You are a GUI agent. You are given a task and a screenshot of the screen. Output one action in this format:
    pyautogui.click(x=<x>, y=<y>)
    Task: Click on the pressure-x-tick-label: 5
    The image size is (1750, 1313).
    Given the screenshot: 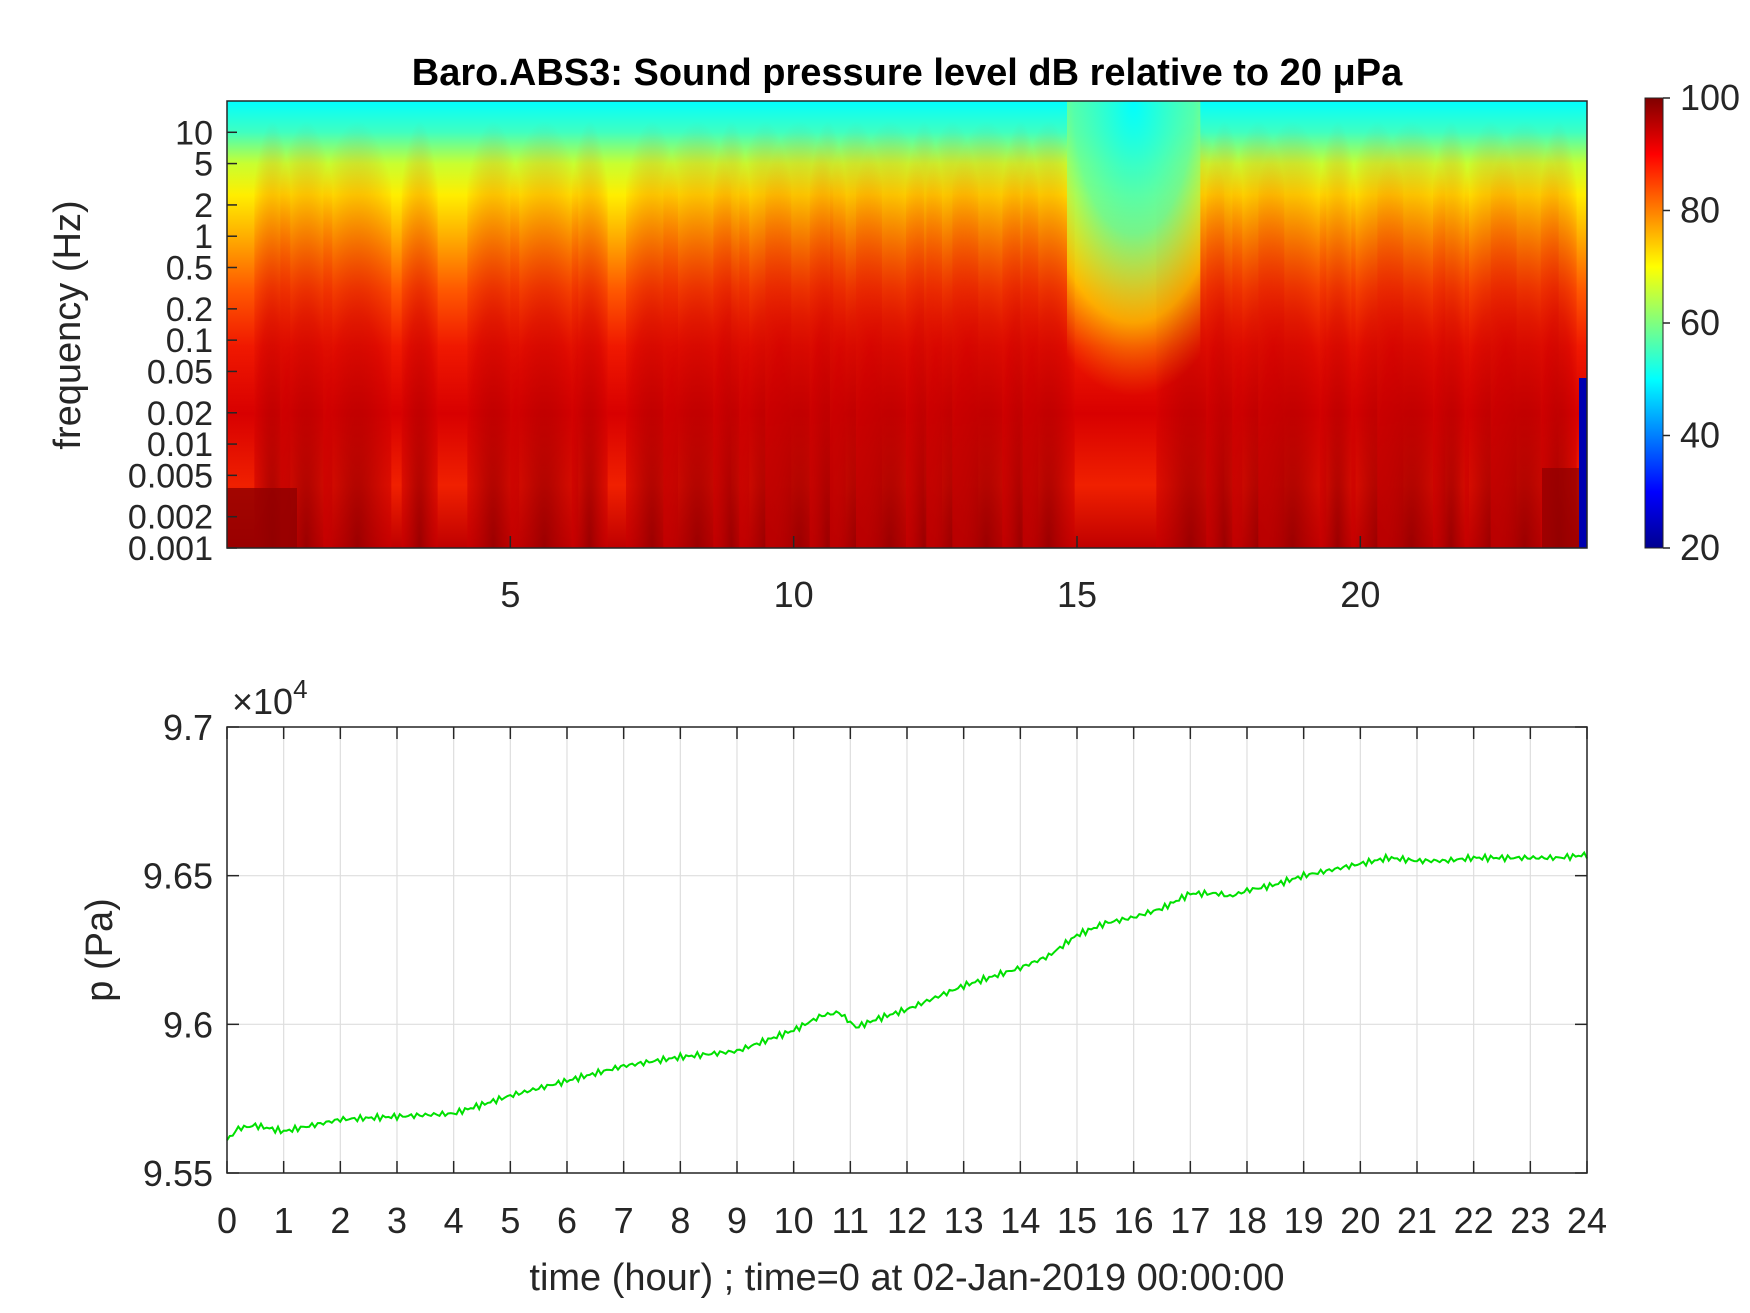 What is the action you would take?
    pyautogui.click(x=510, y=1220)
    